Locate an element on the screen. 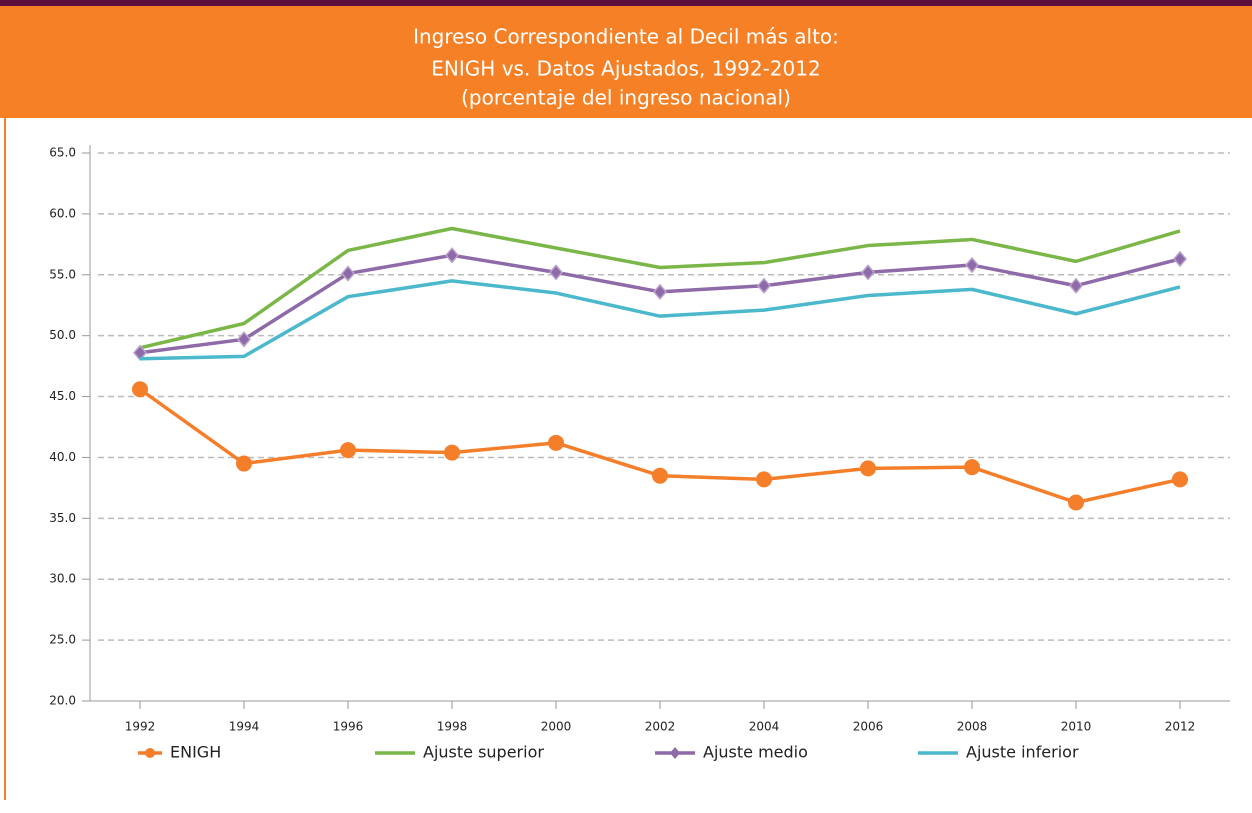 The width and height of the screenshot is (1252, 813). y-tick-label: 45.0 is located at coordinates (62, 396).